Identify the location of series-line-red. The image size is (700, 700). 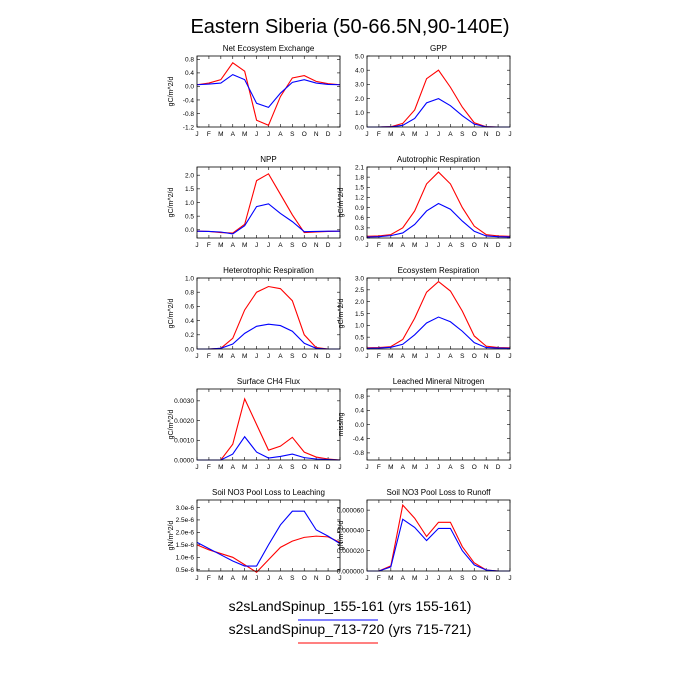
(438, 314).